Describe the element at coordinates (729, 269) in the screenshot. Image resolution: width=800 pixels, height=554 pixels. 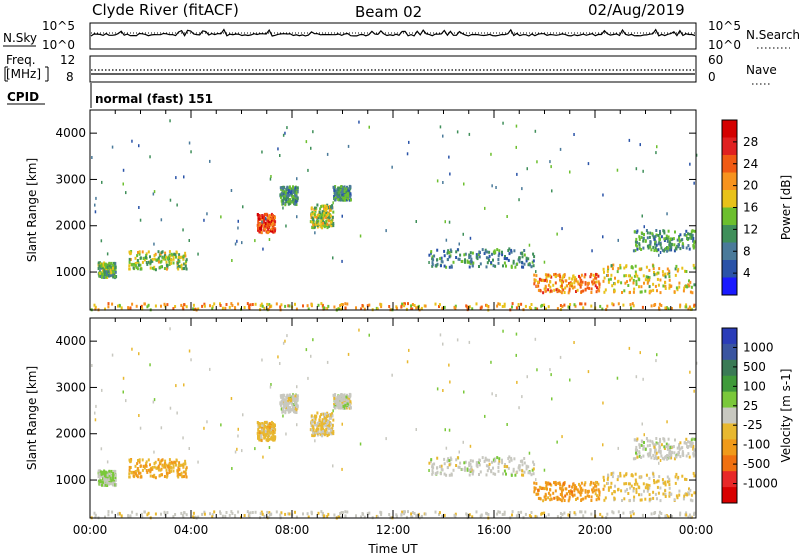
I see `colorbar-band` at that location.